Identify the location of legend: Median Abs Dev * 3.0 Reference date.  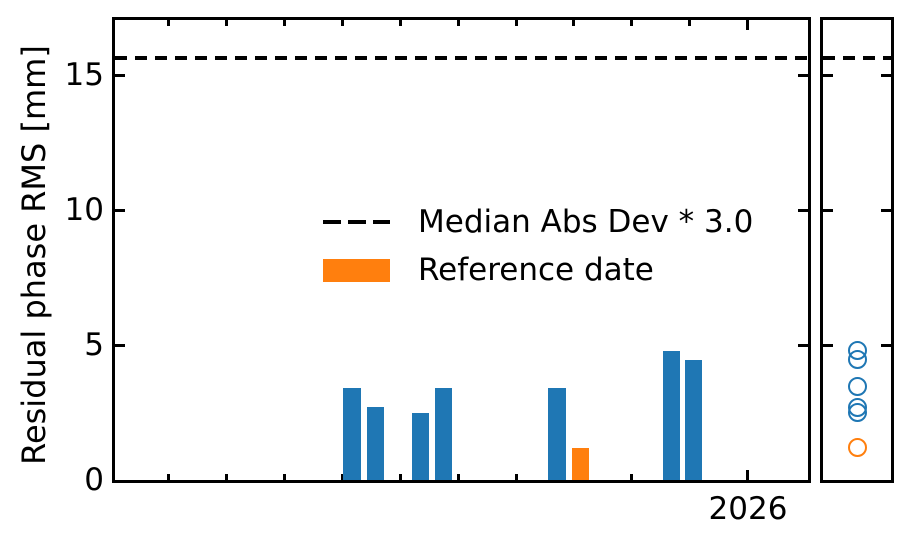
(538, 246).